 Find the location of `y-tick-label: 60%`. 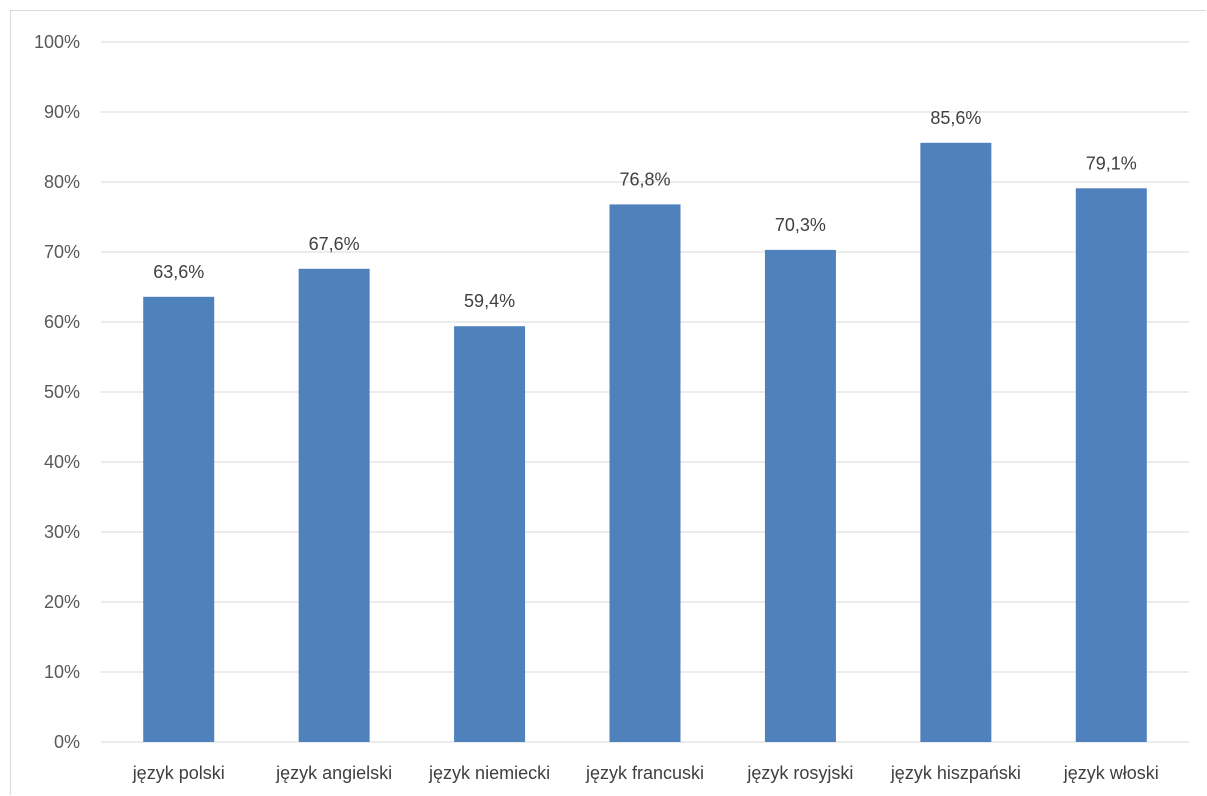

y-tick-label: 60% is located at coordinates (62, 322).